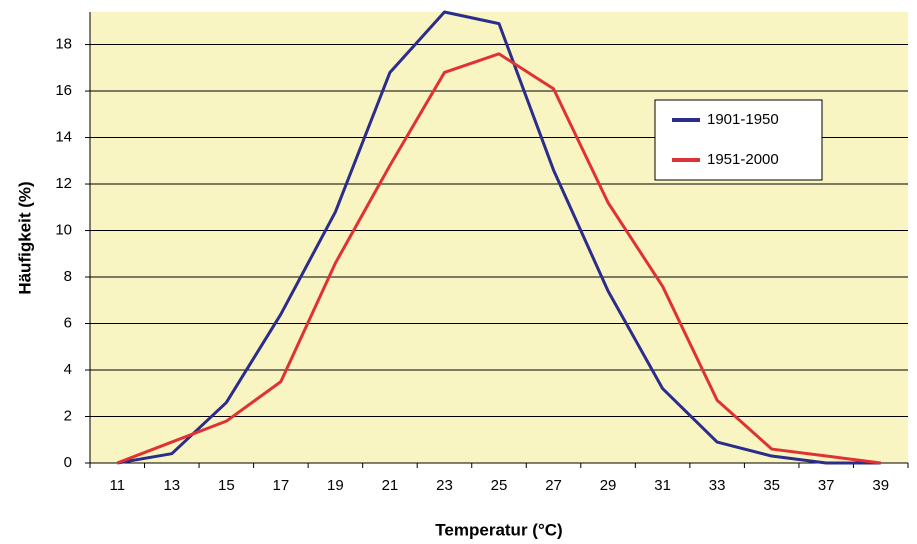 Image resolution: width=917 pixels, height=544 pixels. Describe the element at coordinates (444, 485) in the screenshot. I see `x-tick-label: 23` at that location.